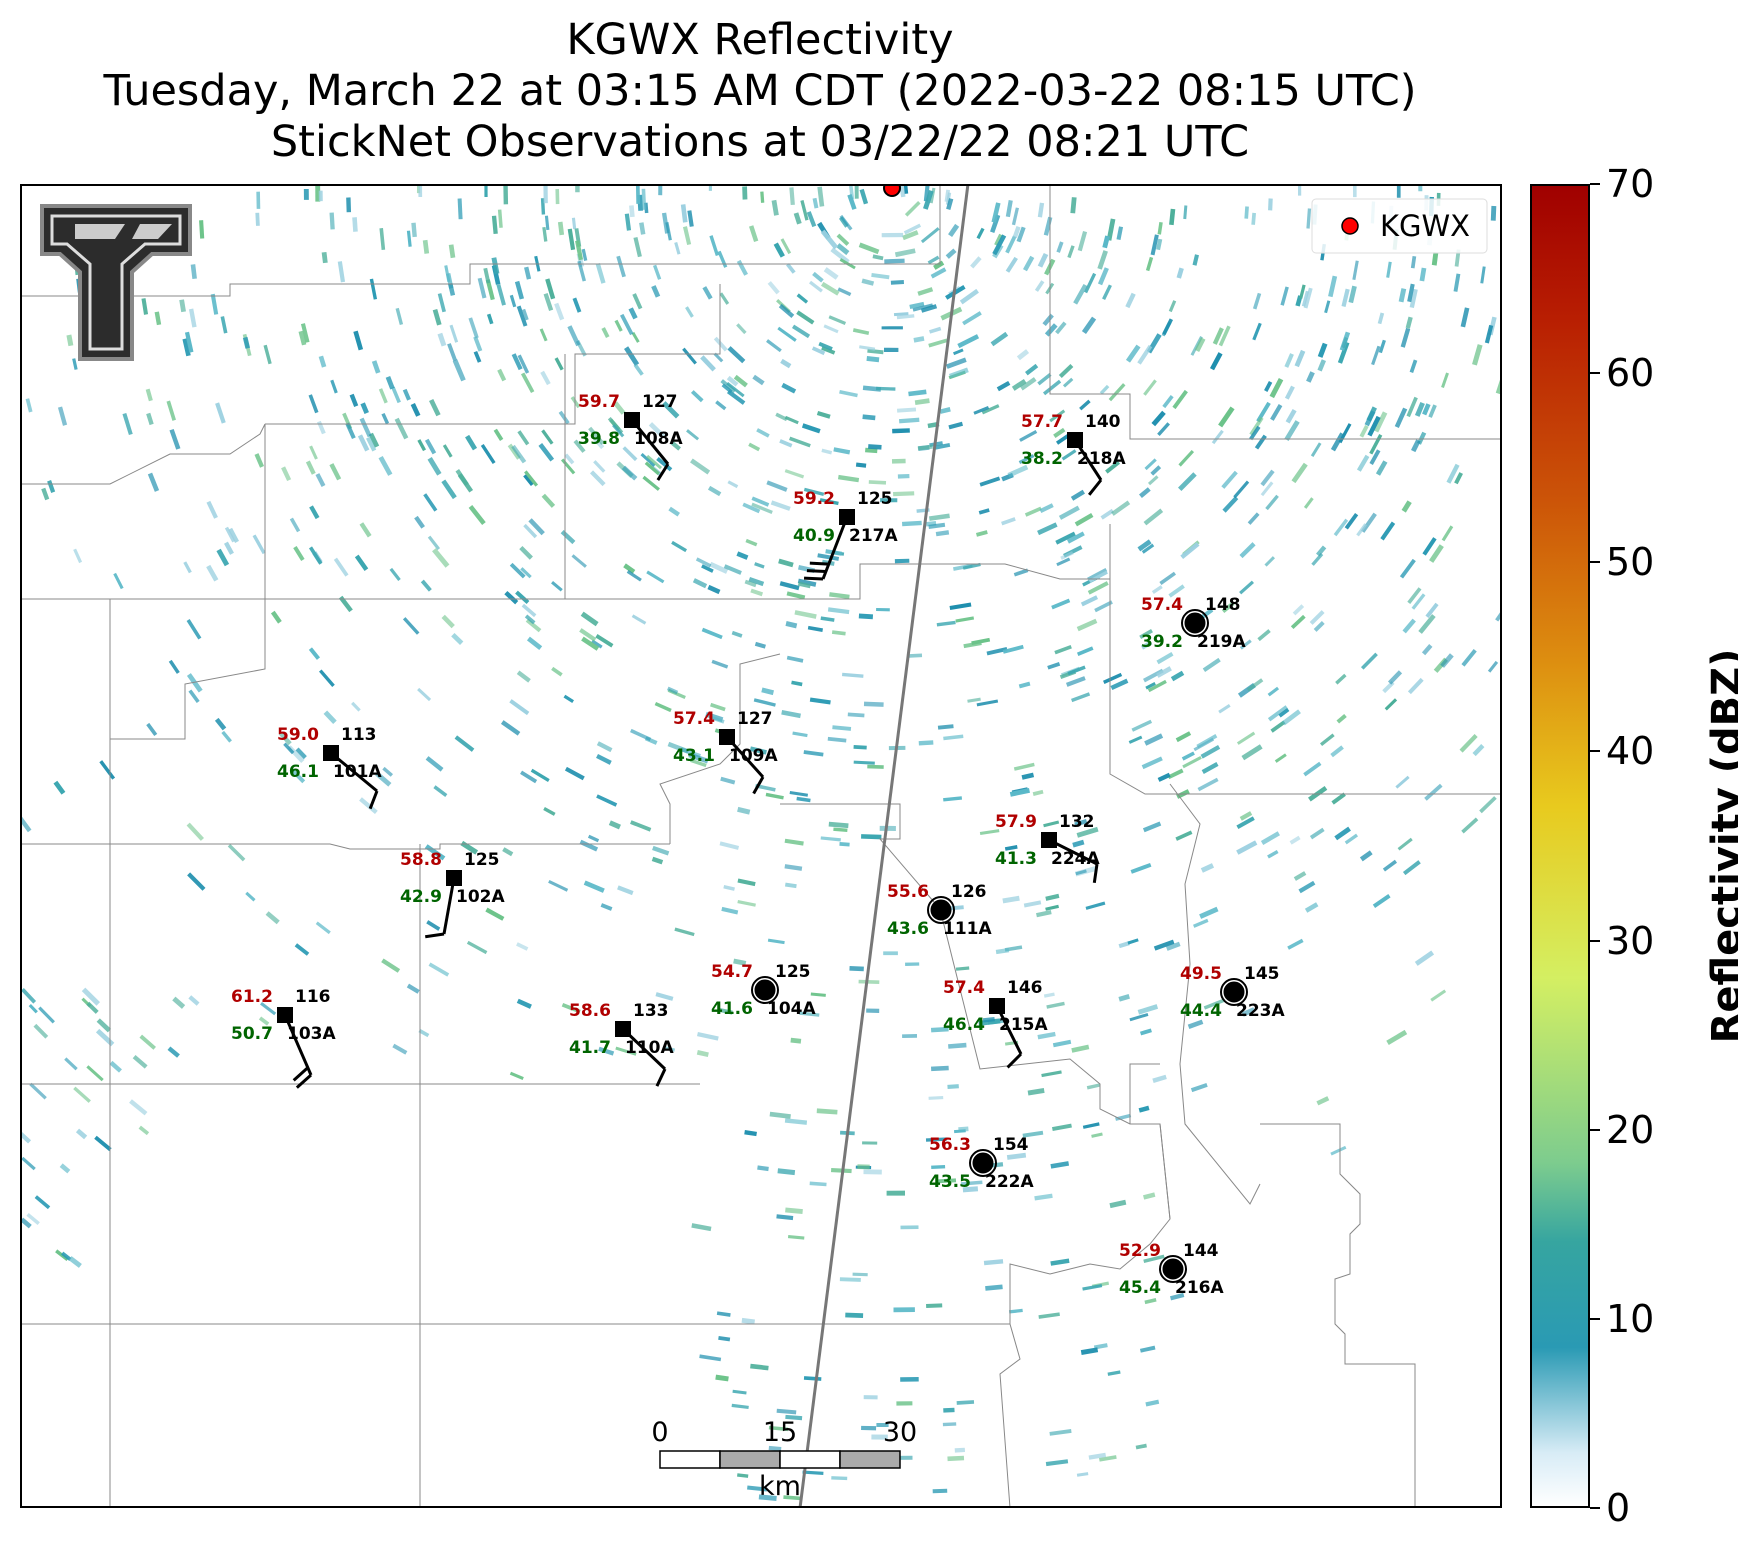 The height and width of the screenshot is (1549, 1738). What do you see at coordinates (590, 1011) in the screenshot?
I see `station-temperature: 58.6` at bounding box center [590, 1011].